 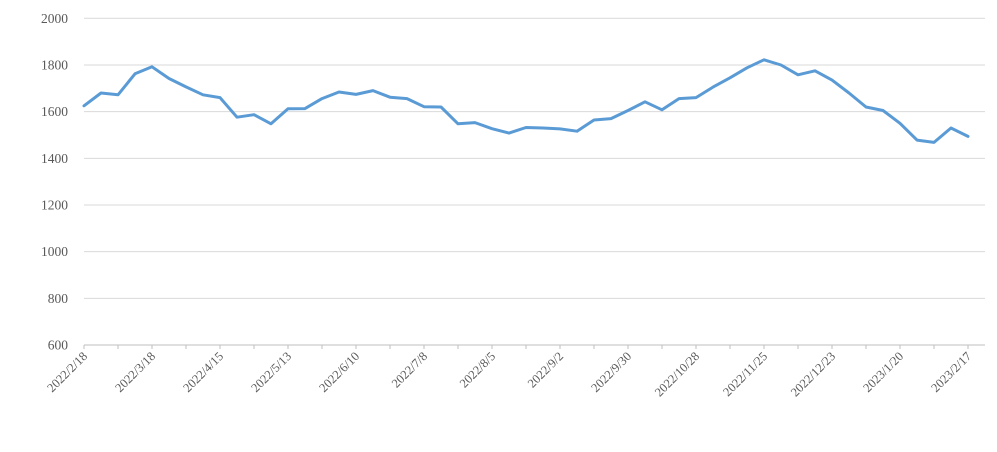 What do you see at coordinates (545, 369) in the screenshot?
I see `x-axis-tick-label: 2022/9/2` at bounding box center [545, 369].